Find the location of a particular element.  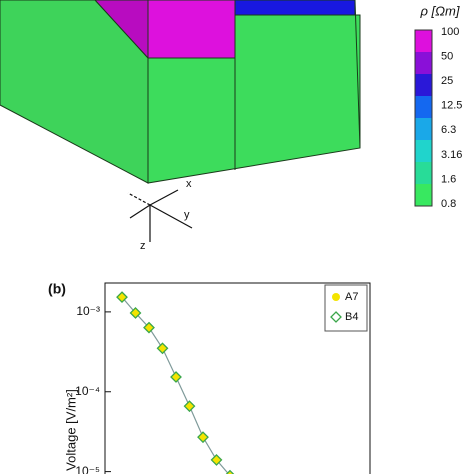

y-tick-label: 10⁻³ is located at coordinates (88, 311).